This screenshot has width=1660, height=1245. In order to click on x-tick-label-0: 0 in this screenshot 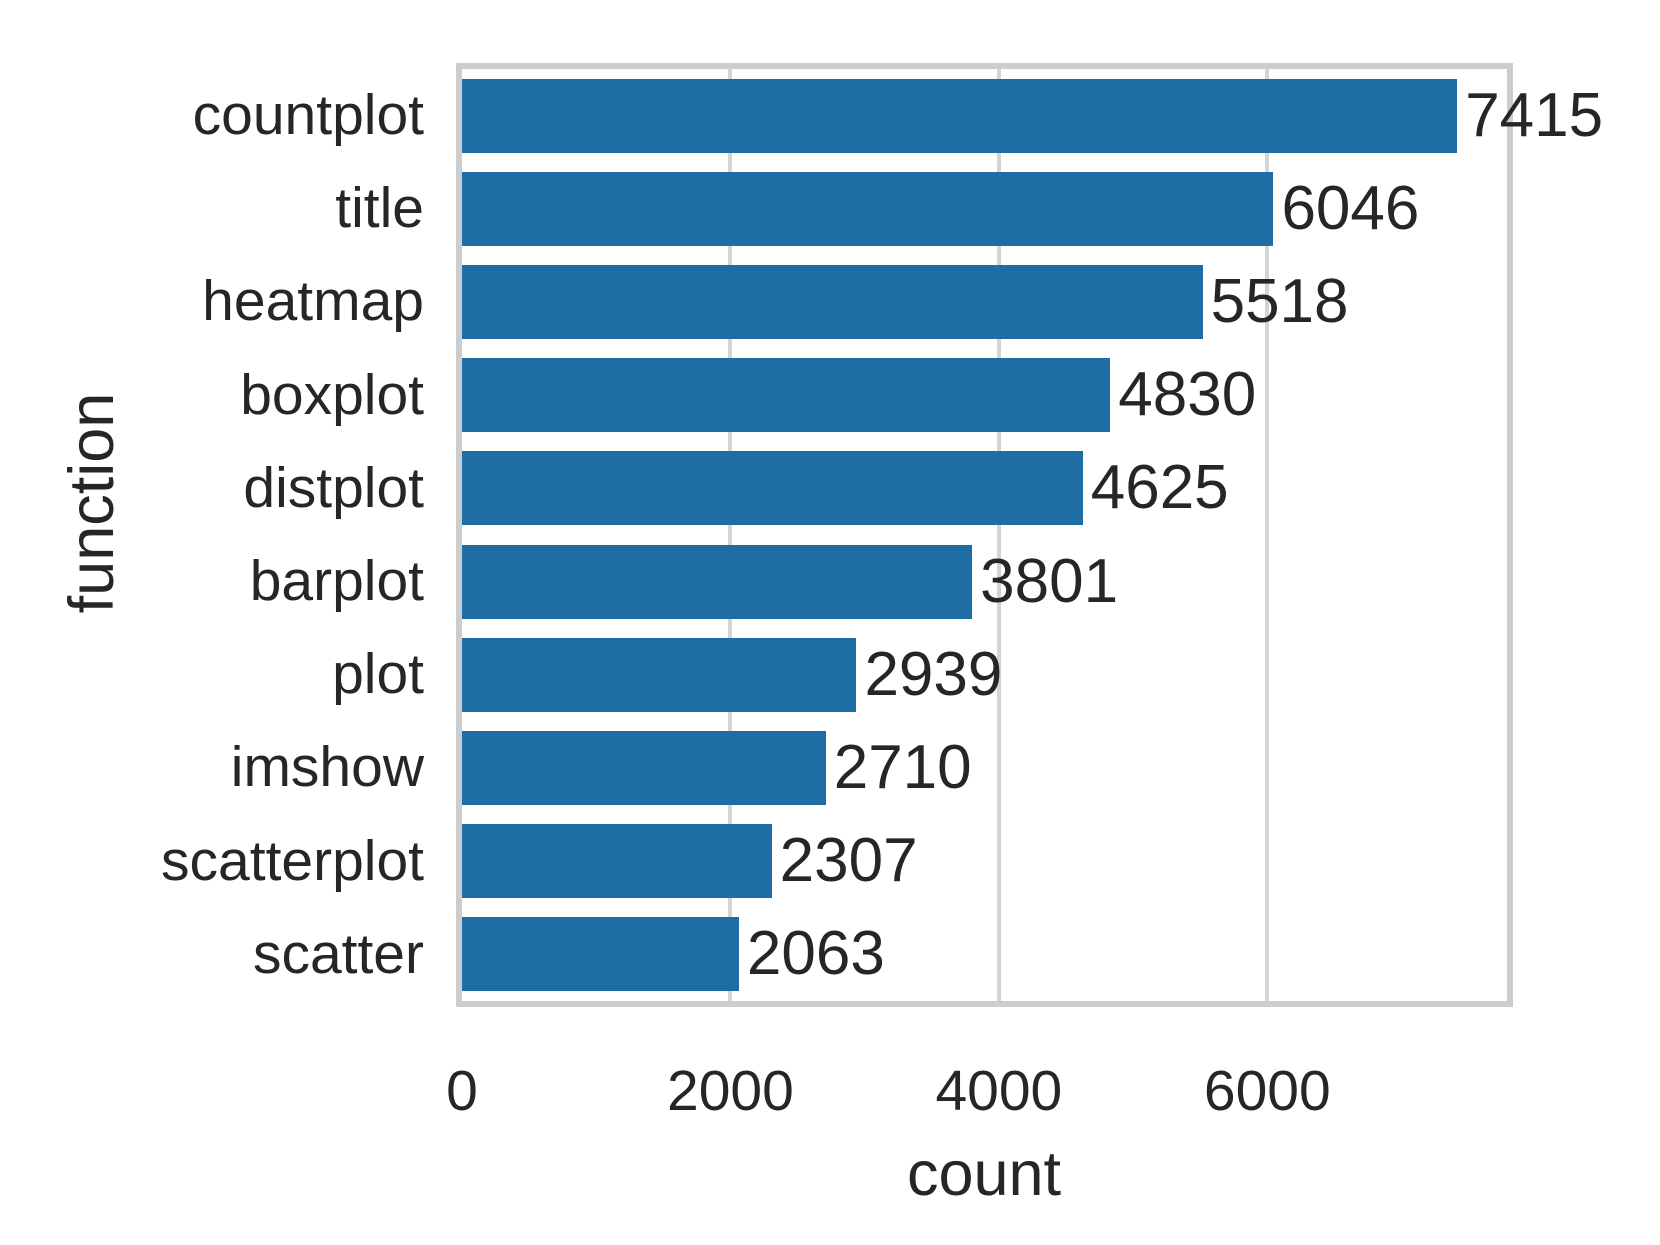, I will do `click(462, 1091)`.